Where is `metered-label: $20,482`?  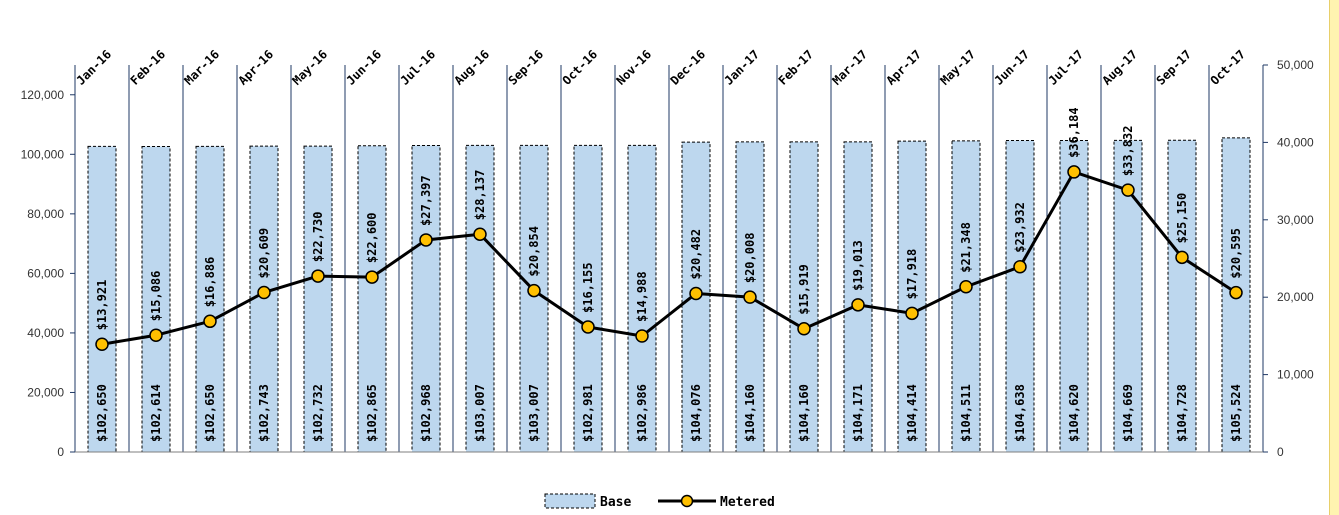 metered-label: $20,482 is located at coordinates (696, 254).